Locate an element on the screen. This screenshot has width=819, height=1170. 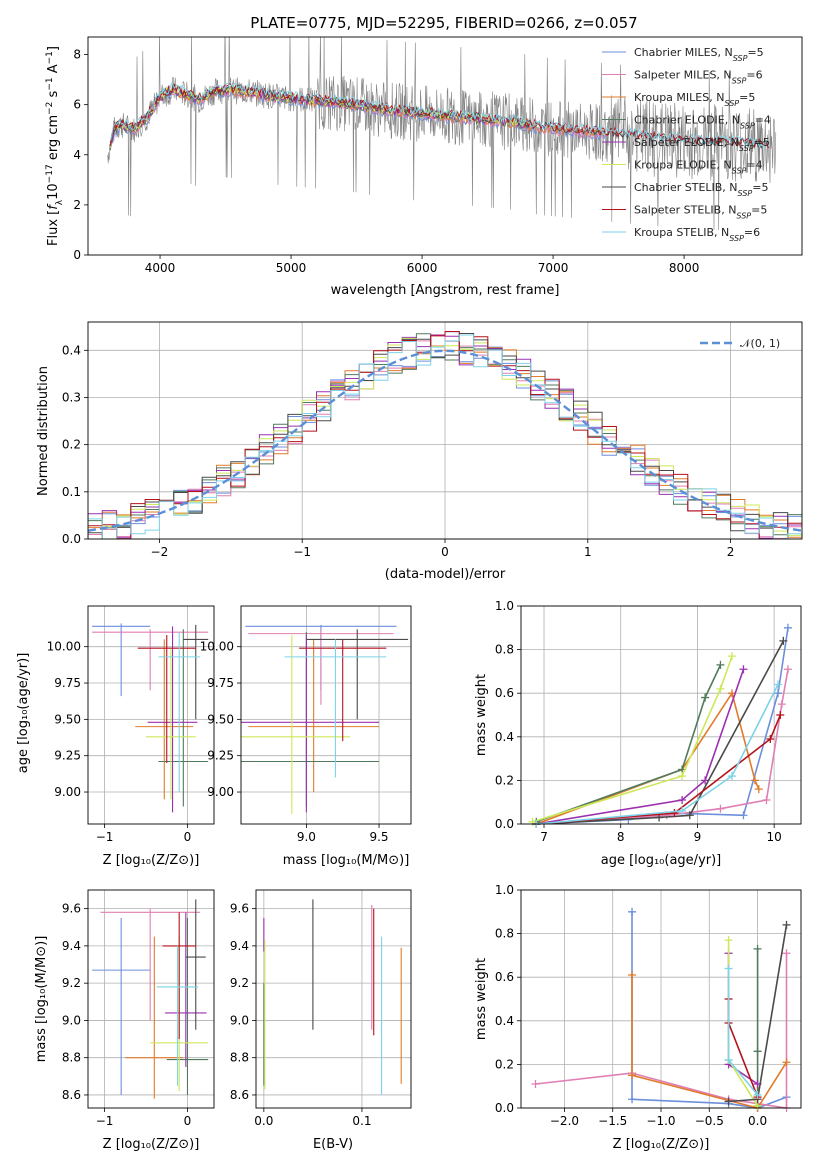
y-axis-label-part: 10 is located at coordinates (53, 191).